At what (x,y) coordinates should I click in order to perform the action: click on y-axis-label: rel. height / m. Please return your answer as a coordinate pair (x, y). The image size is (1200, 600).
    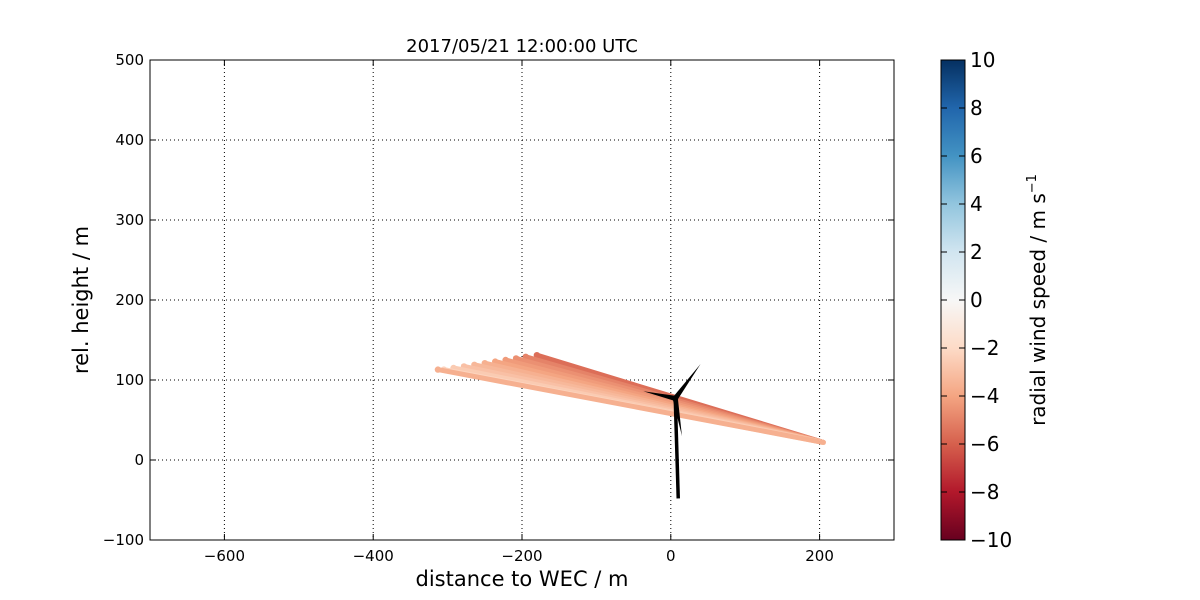
    Looking at the image, I should click on (81, 300).